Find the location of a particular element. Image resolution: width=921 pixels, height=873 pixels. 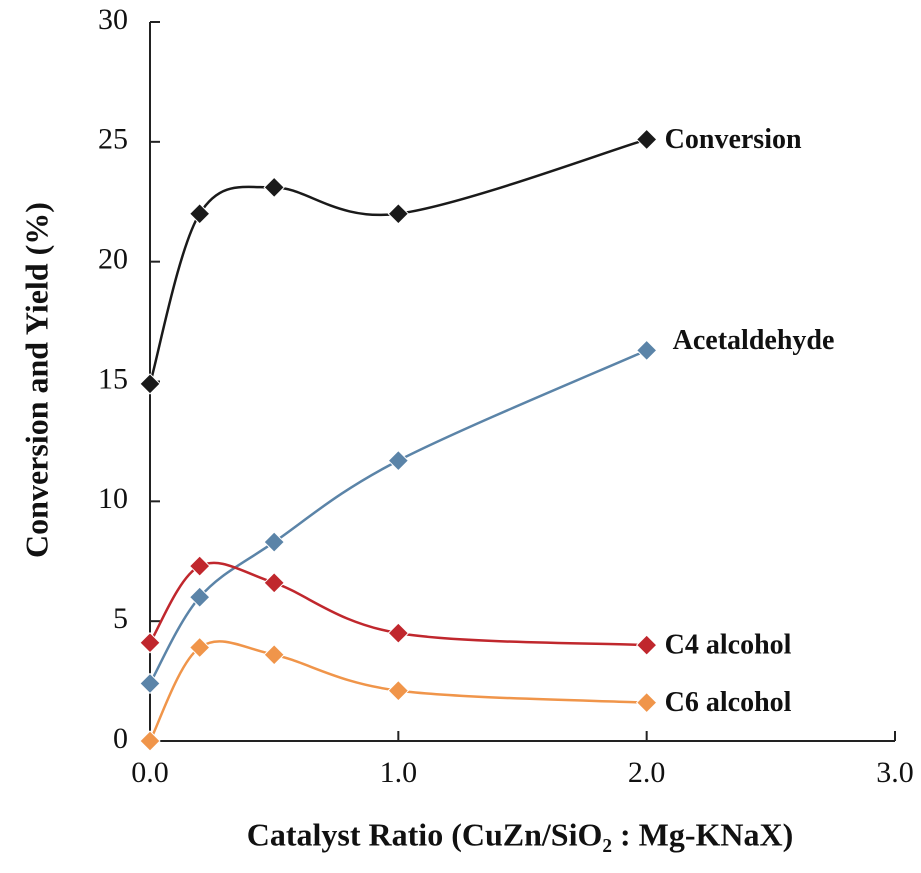

y-tick-label: 25 is located at coordinates (113, 139).